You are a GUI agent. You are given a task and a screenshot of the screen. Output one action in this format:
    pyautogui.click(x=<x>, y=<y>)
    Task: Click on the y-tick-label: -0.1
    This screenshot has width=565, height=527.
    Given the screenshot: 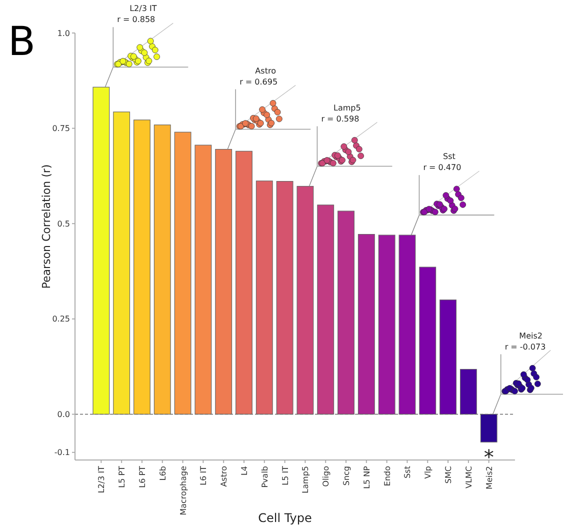 What is the action you would take?
    pyautogui.click(x=62, y=453)
    